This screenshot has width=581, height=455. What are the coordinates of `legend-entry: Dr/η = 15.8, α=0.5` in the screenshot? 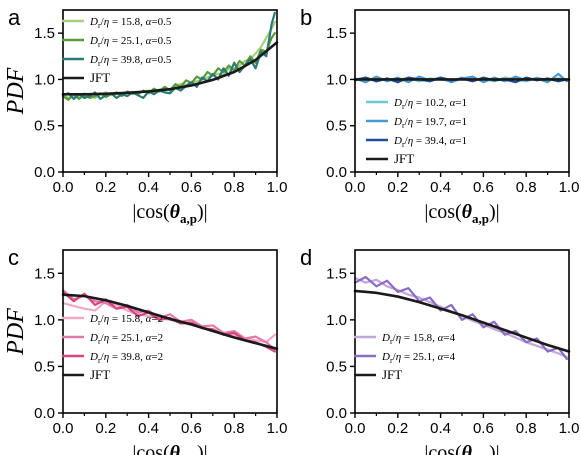 It's located at (130, 23).